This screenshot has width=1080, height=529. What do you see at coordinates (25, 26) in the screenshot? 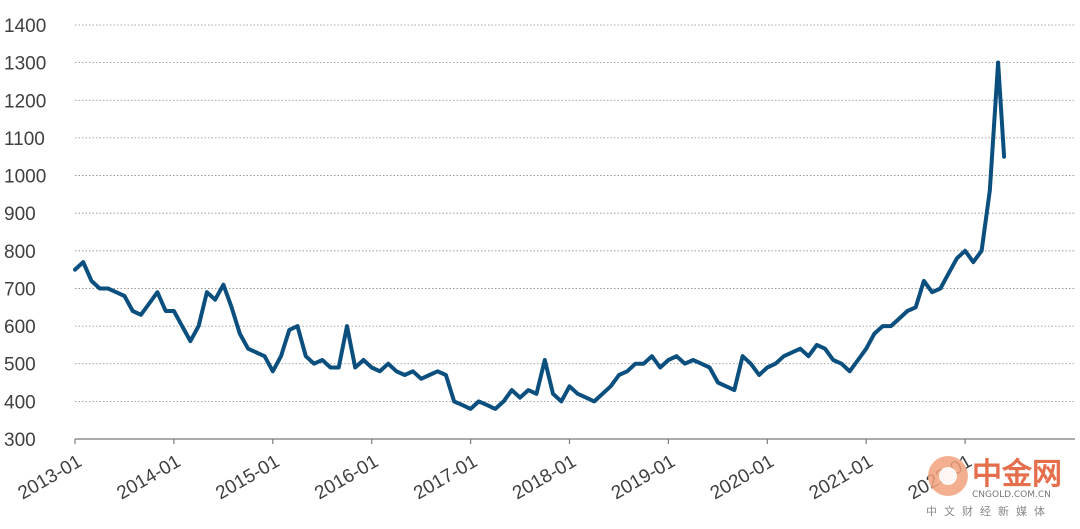
I see `y-tick-label: 1400` at bounding box center [25, 26].